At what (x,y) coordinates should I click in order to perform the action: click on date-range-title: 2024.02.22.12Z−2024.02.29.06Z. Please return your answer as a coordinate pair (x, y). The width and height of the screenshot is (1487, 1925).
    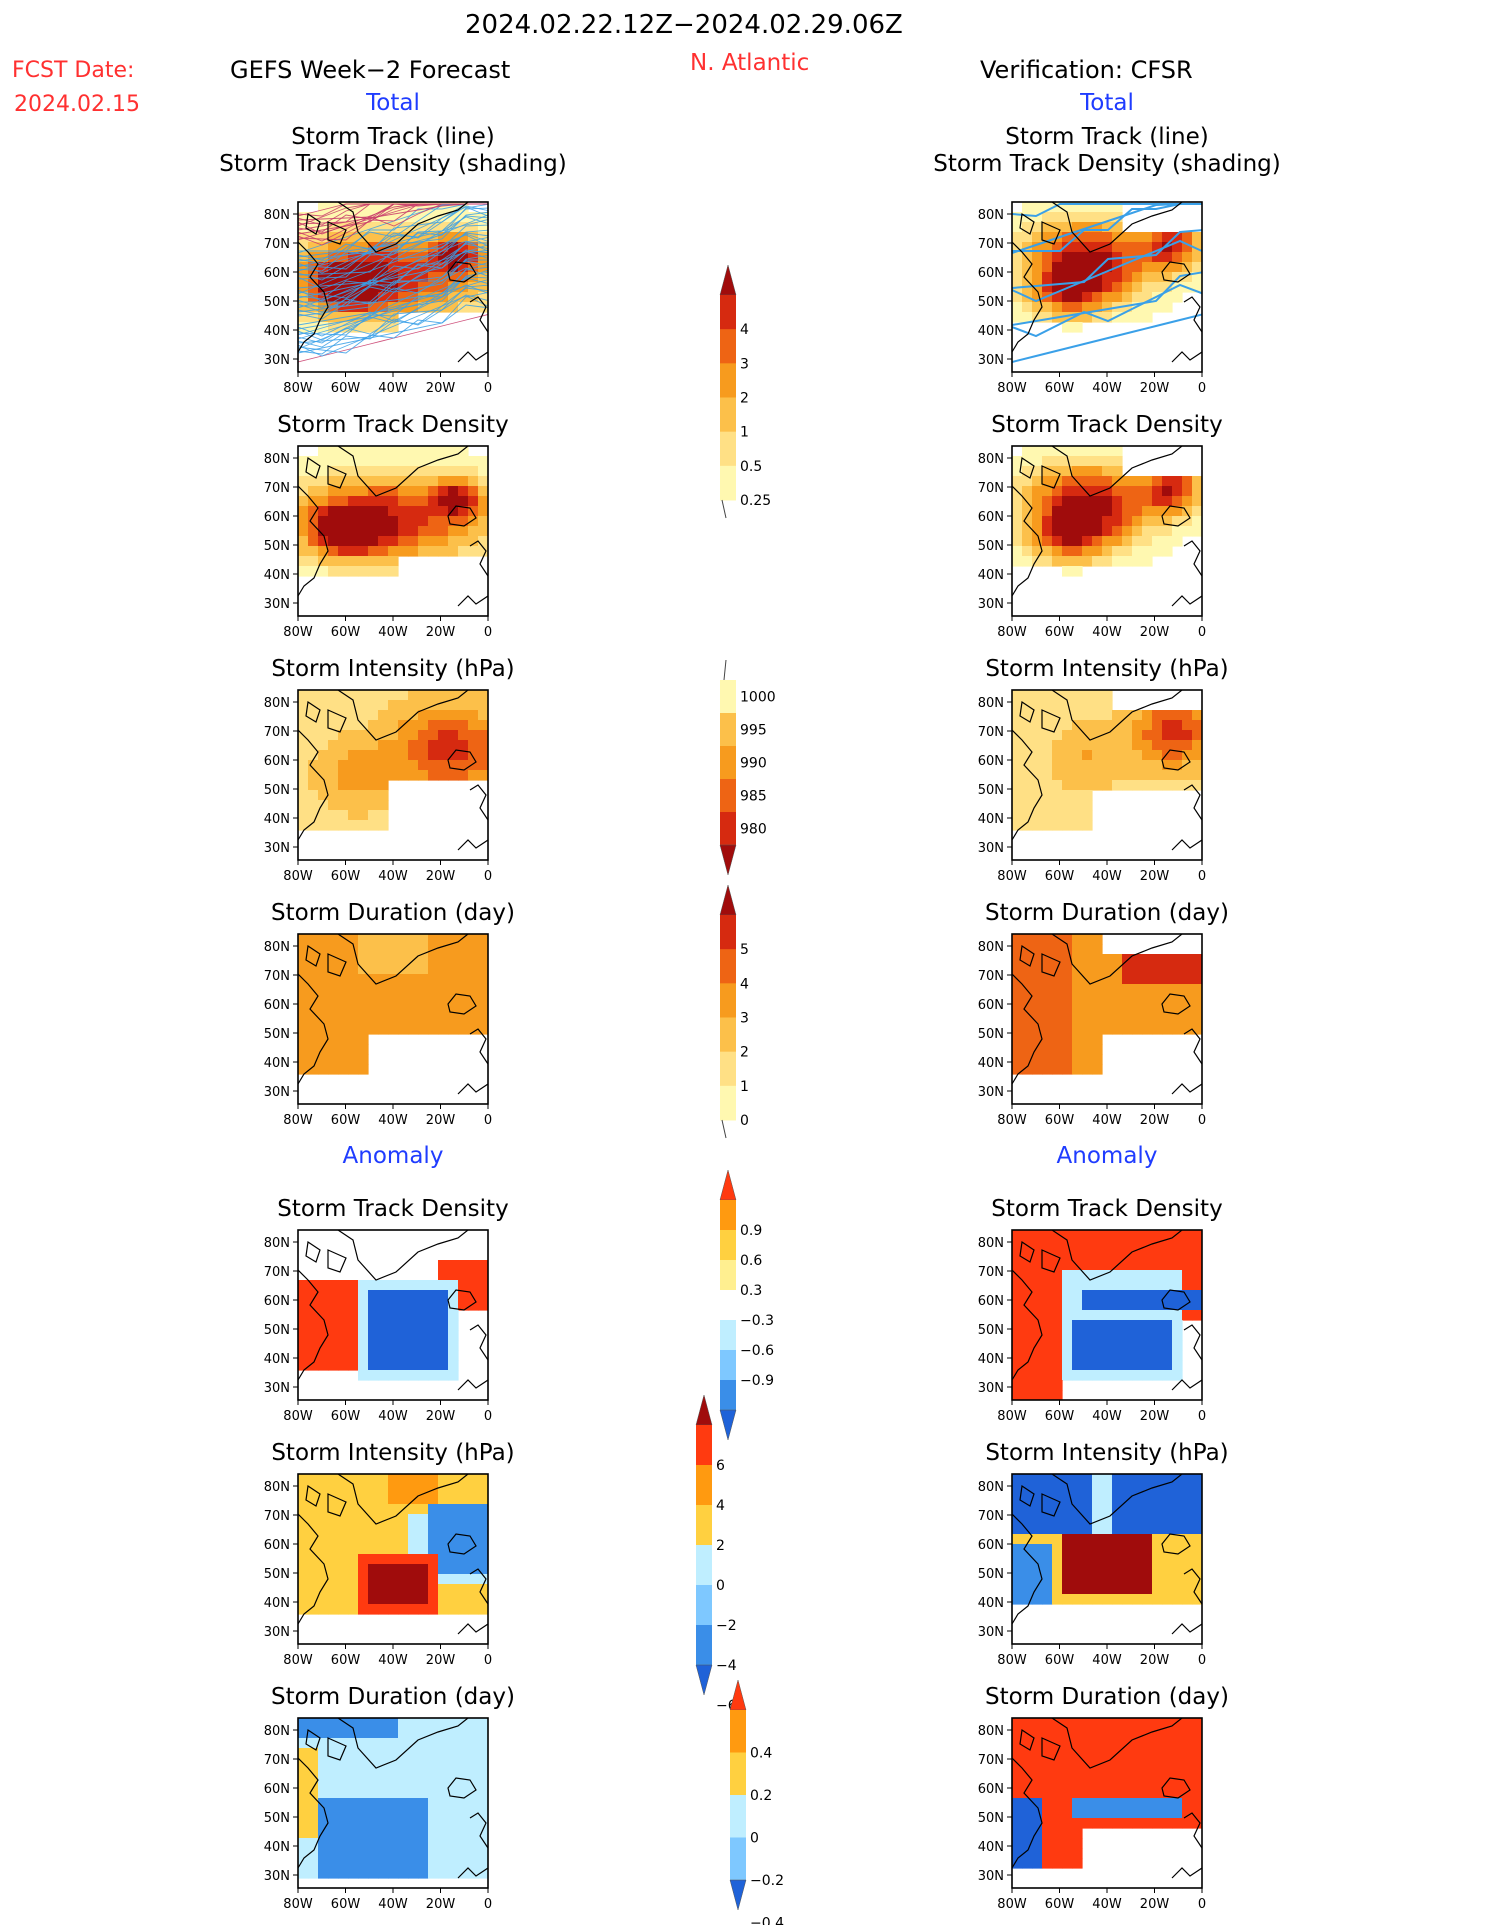
    Looking at the image, I should click on (684, 25).